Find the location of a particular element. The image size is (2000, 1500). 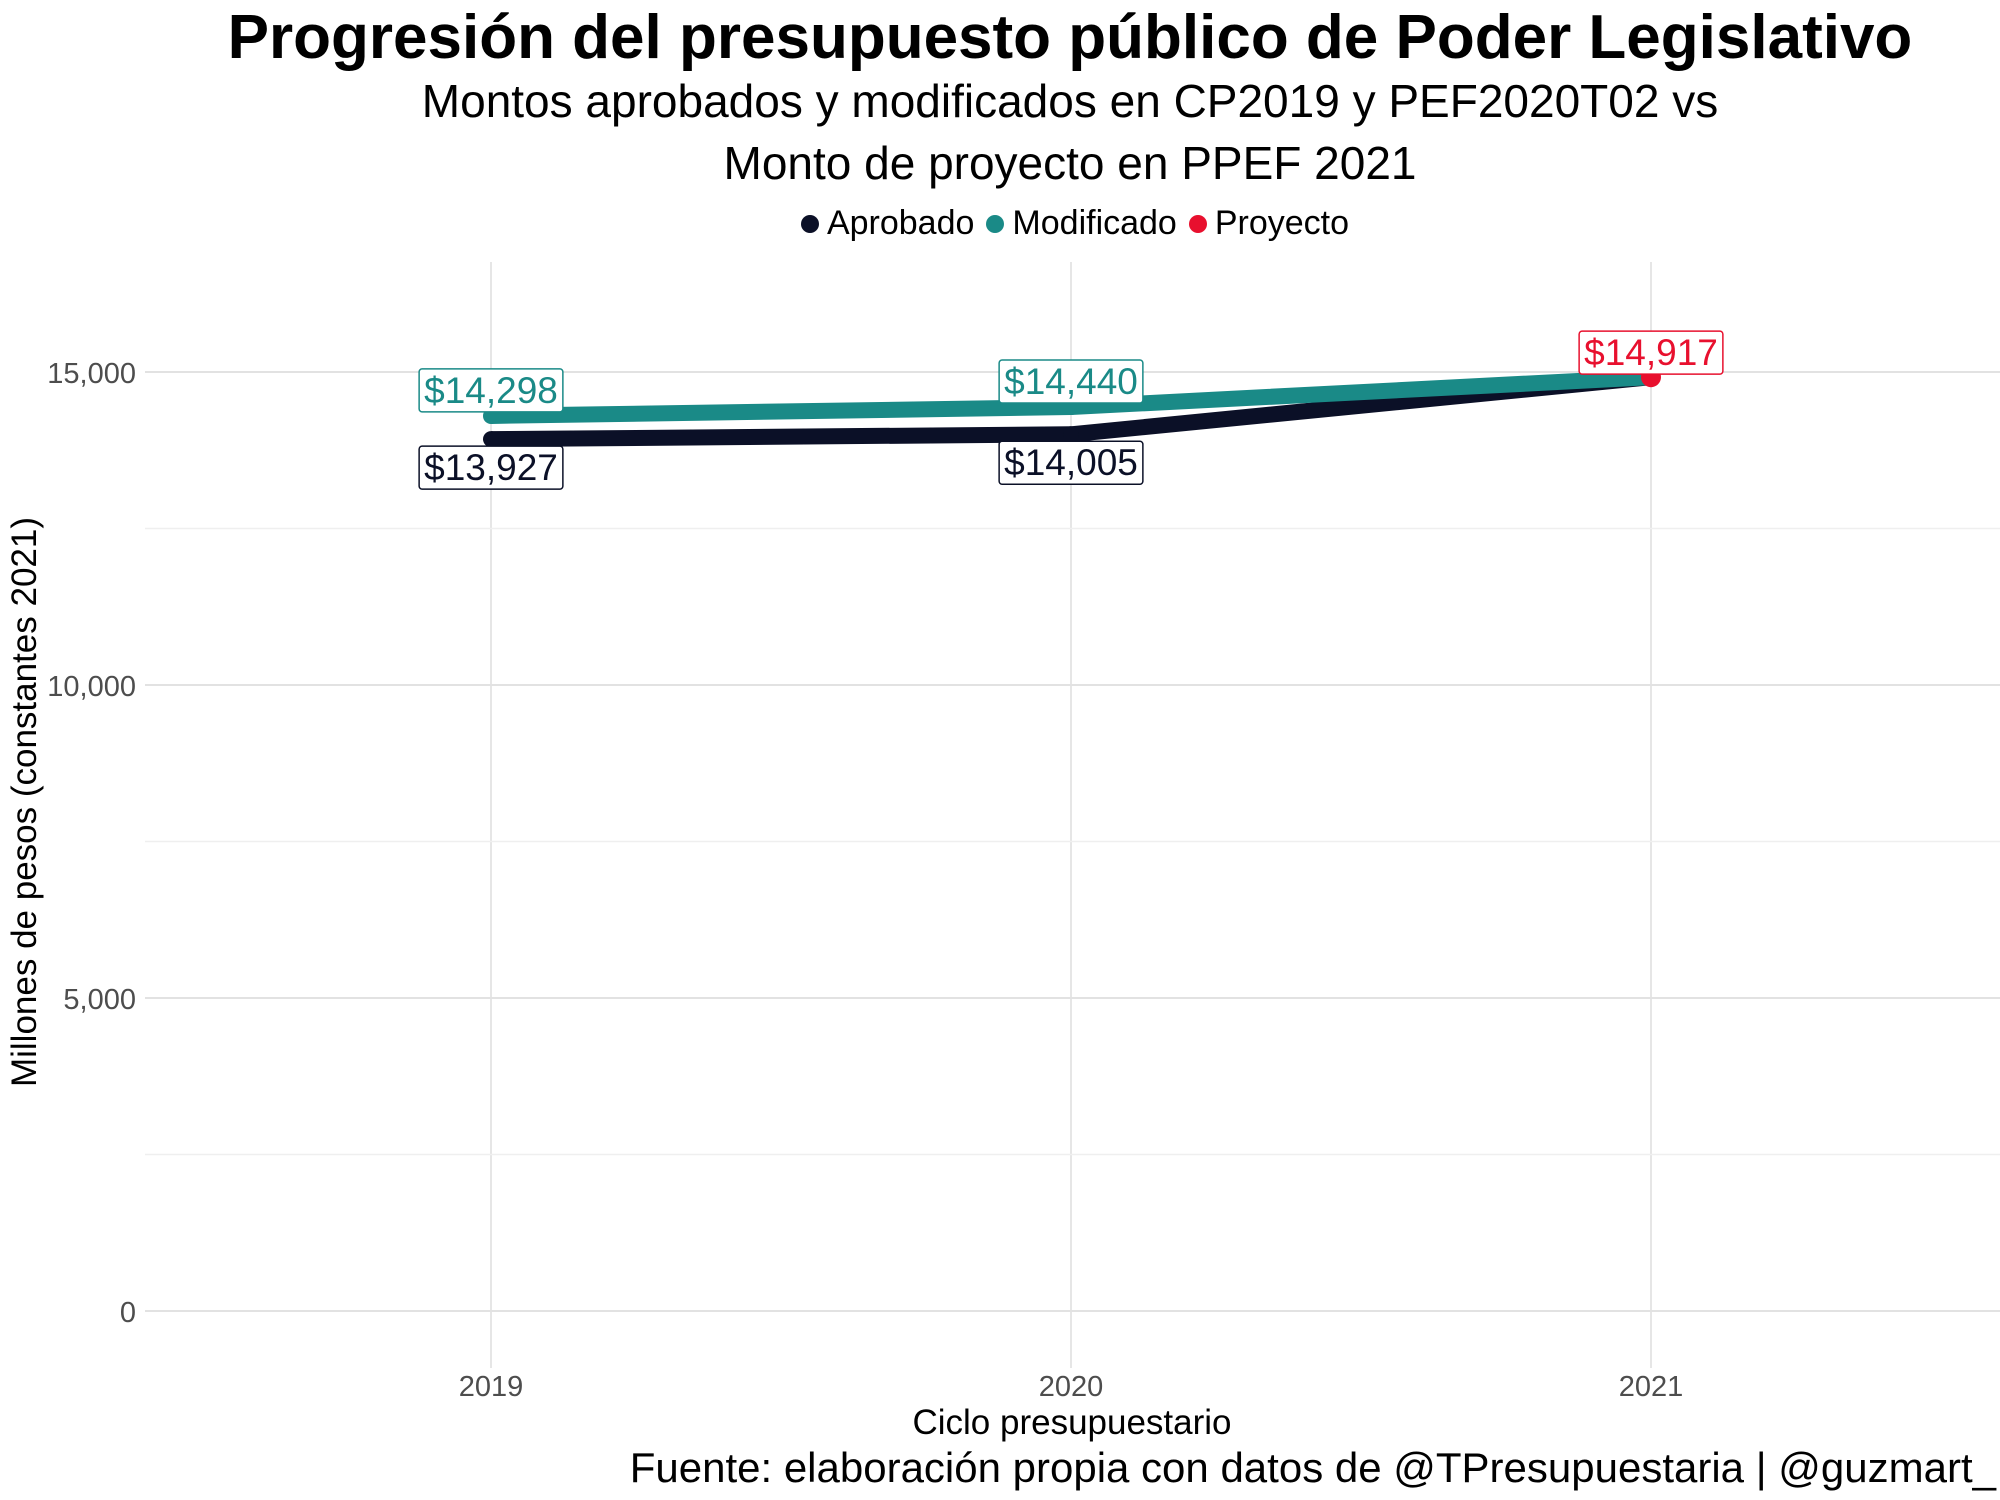

data-label: $14,298 is located at coordinates (491, 390).